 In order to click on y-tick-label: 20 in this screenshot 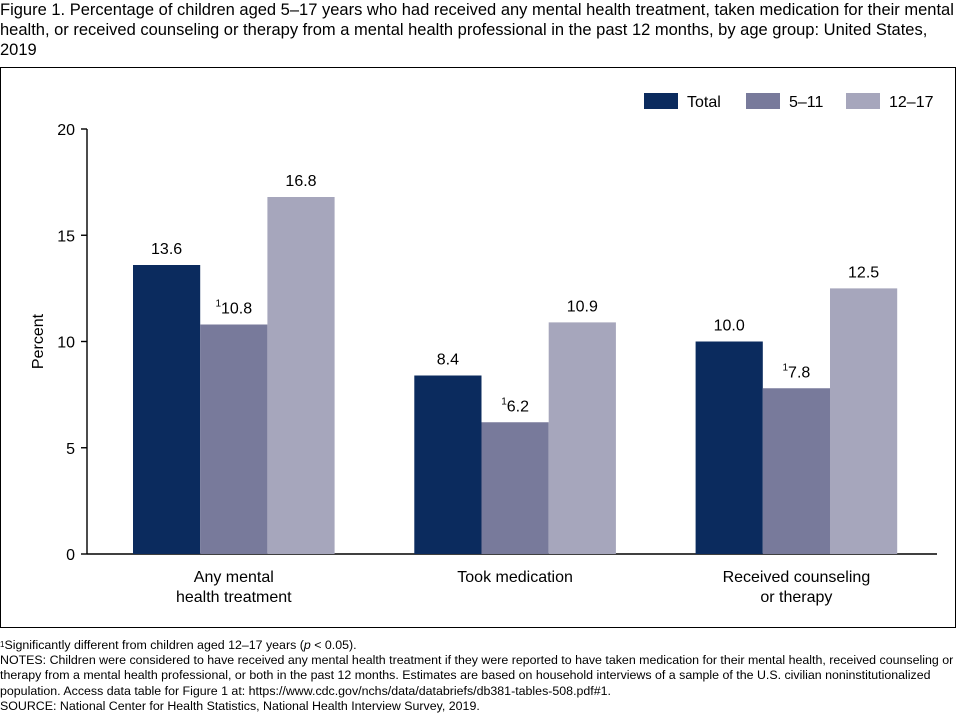, I will do `click(66, 130)`.